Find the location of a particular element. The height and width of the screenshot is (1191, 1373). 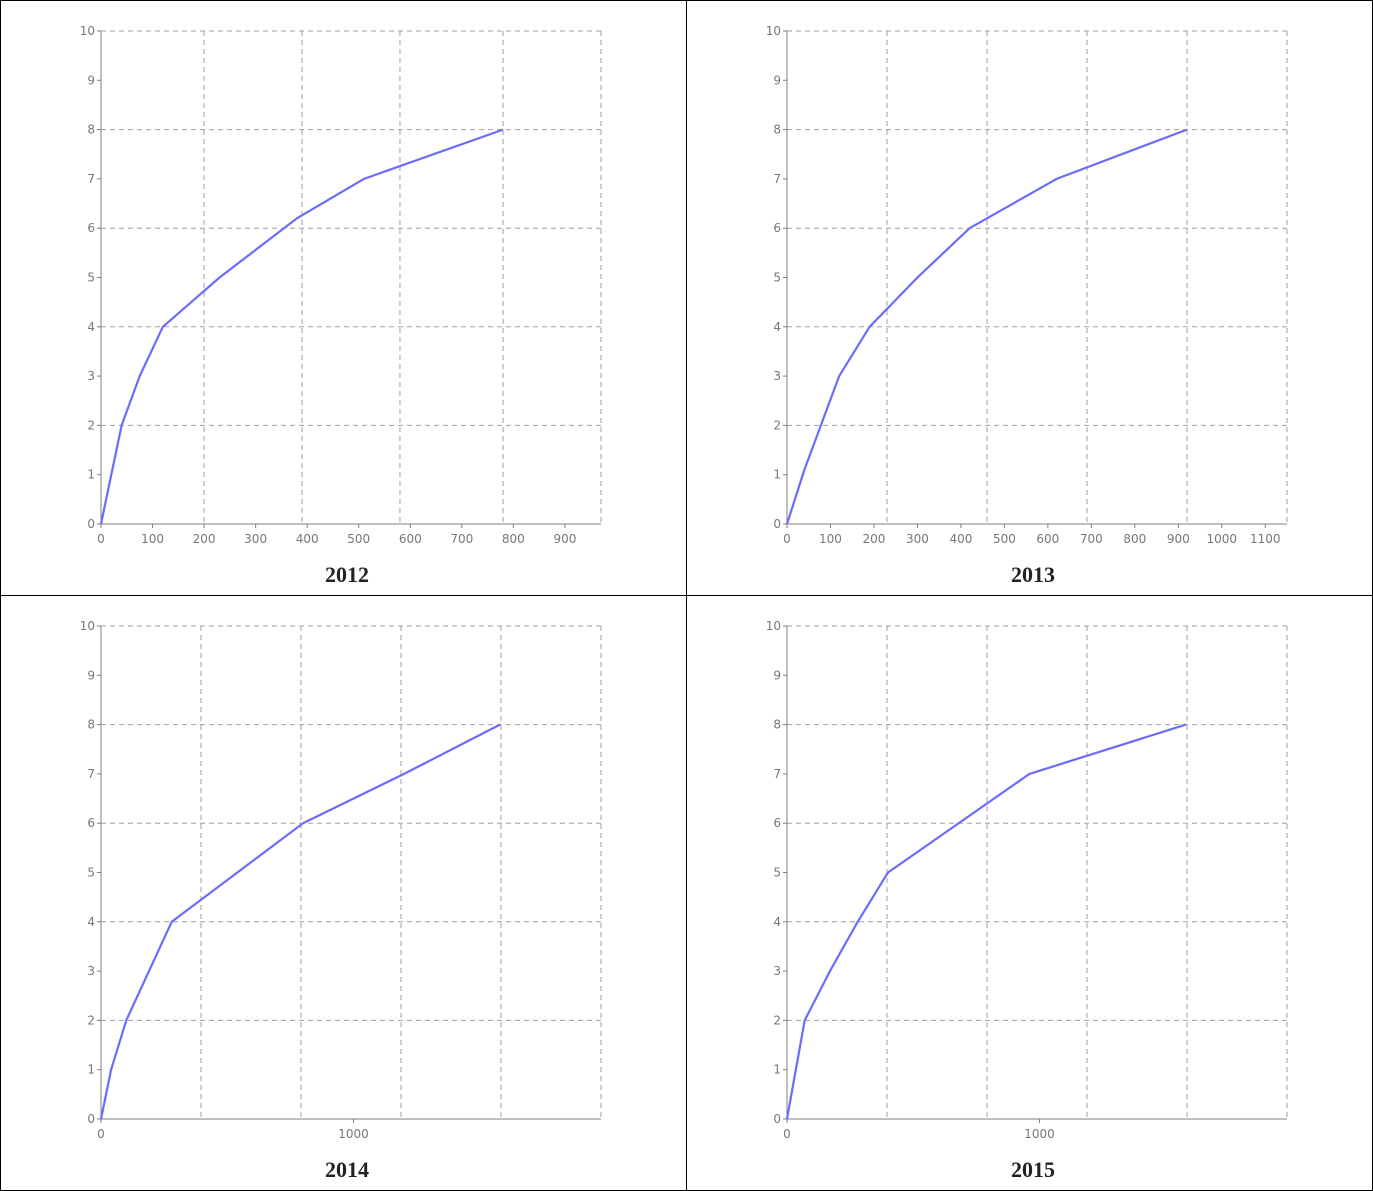

chart-caption: 2012 is located at coordinates (347, 574).